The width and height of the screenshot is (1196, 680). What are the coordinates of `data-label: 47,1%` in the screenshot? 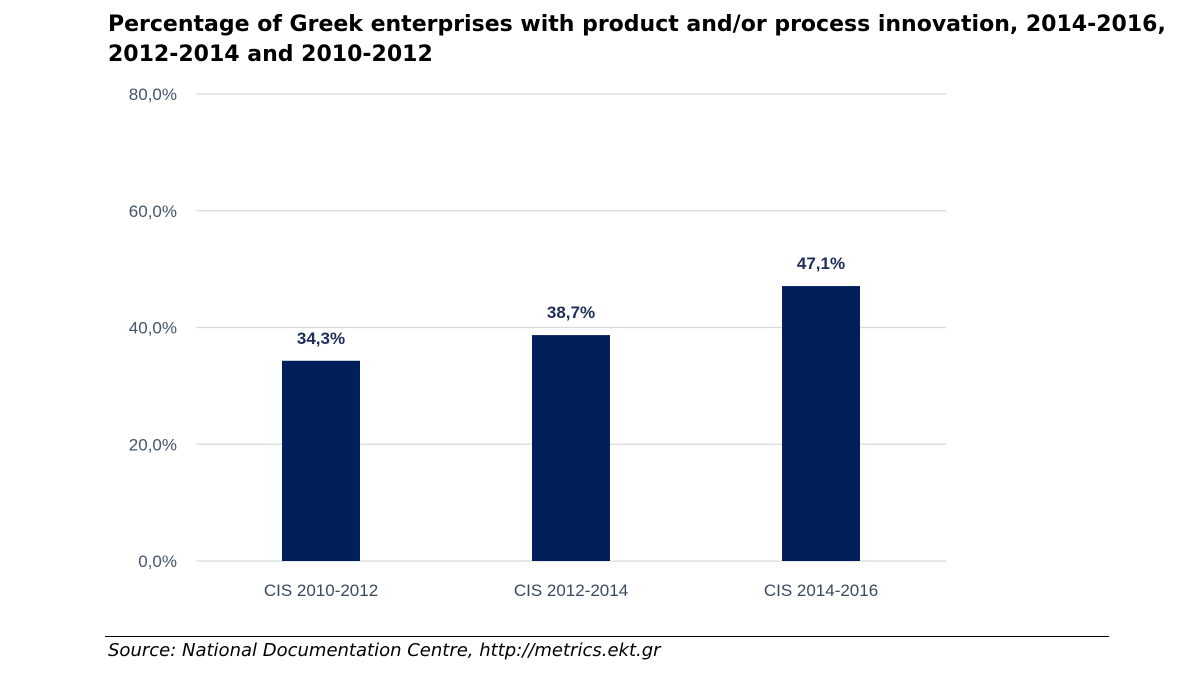 It's located at (821, 263).